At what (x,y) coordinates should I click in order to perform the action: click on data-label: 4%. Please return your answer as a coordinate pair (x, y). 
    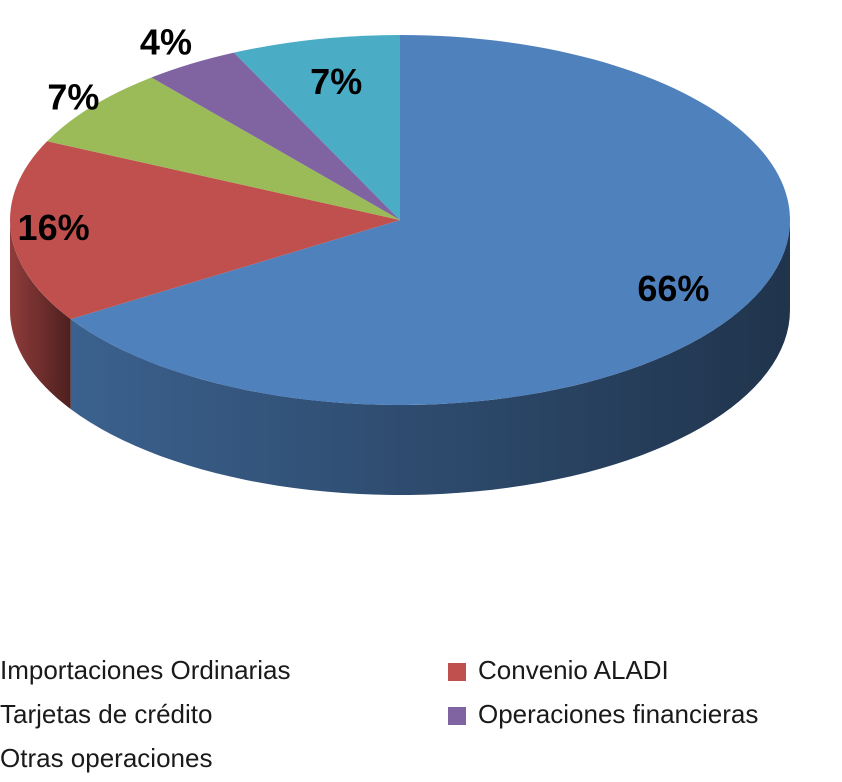
    Looking at the image, I should click on (166, 42).